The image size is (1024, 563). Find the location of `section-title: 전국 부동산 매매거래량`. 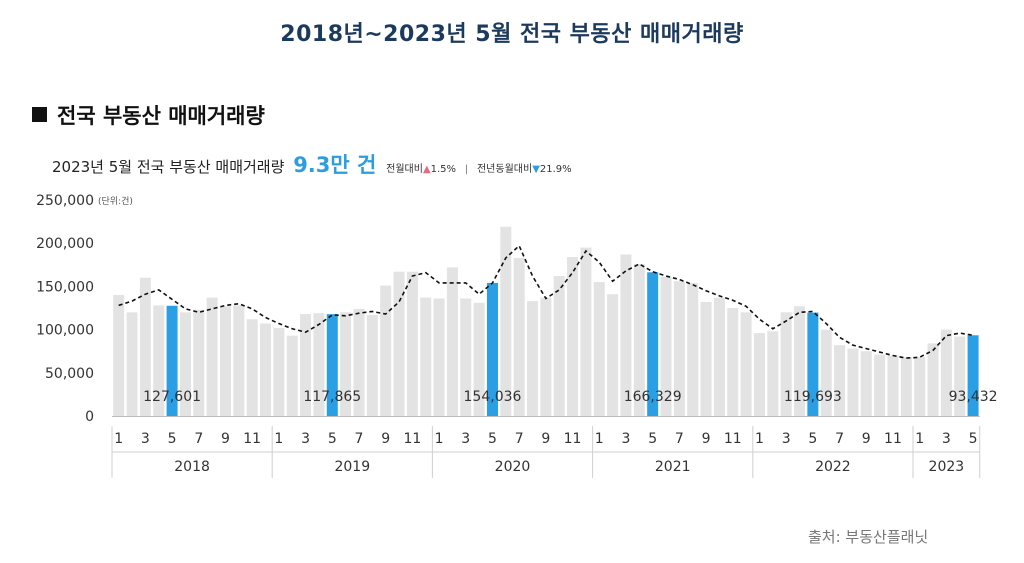

section-title: 전국 부동산 매매거래량 is located at coordinates (148, 115).